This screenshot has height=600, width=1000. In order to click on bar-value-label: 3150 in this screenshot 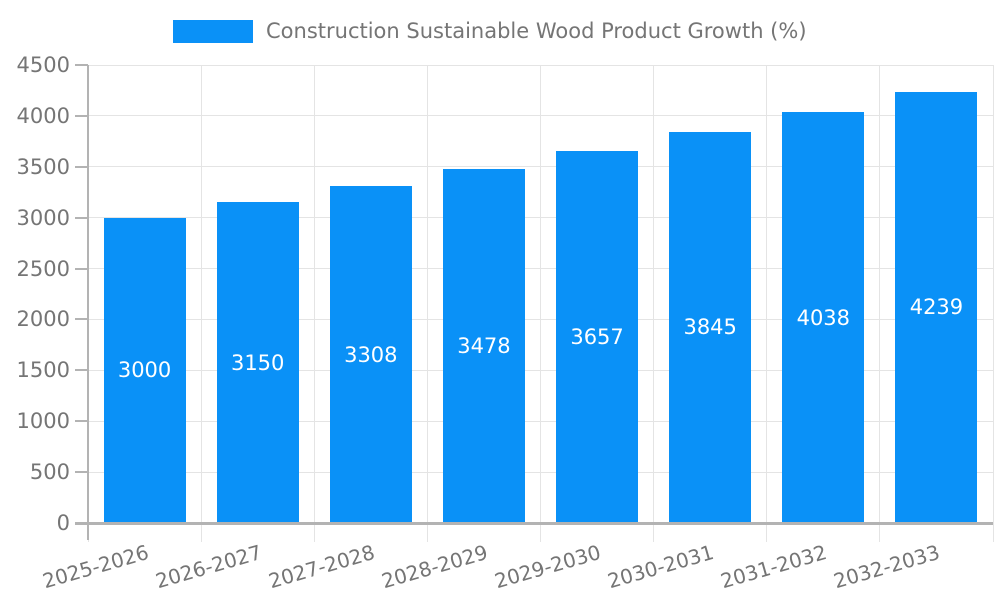, I will do `click(257, 362)`.